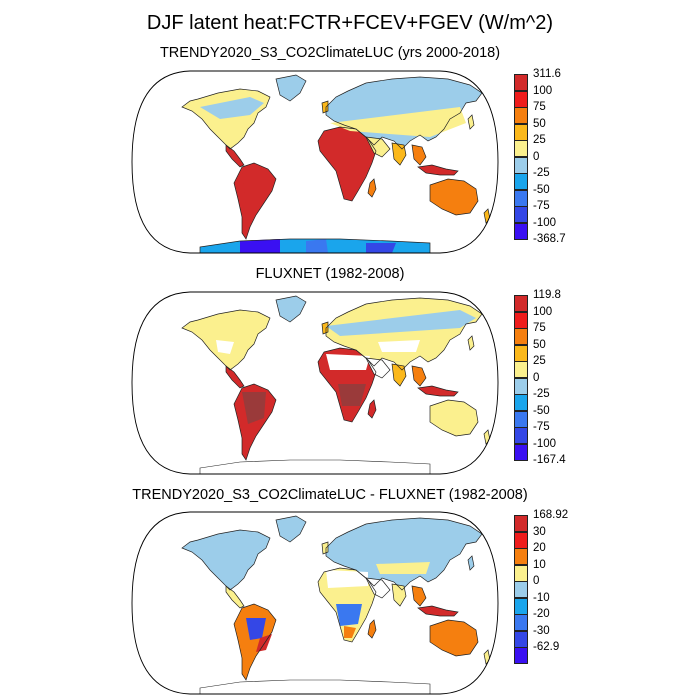 Image resolution: width=700 pixels, height=700 pixels. Describe the element at coordinates (539, 361) in the screenshot. I see `colorbar-tick-label: 25` at that location.